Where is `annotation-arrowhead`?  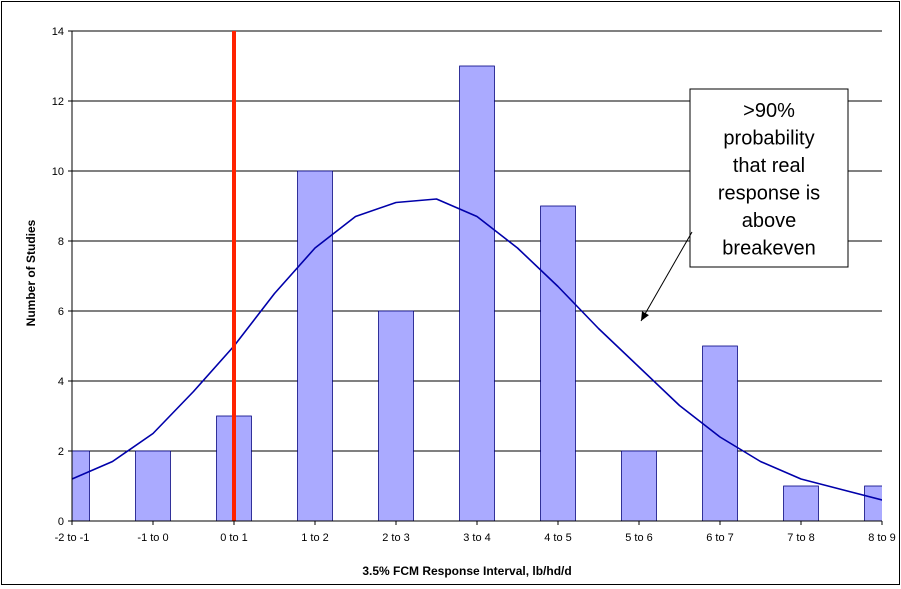
annotation-arrowhead is located at coordinates (645, 316).